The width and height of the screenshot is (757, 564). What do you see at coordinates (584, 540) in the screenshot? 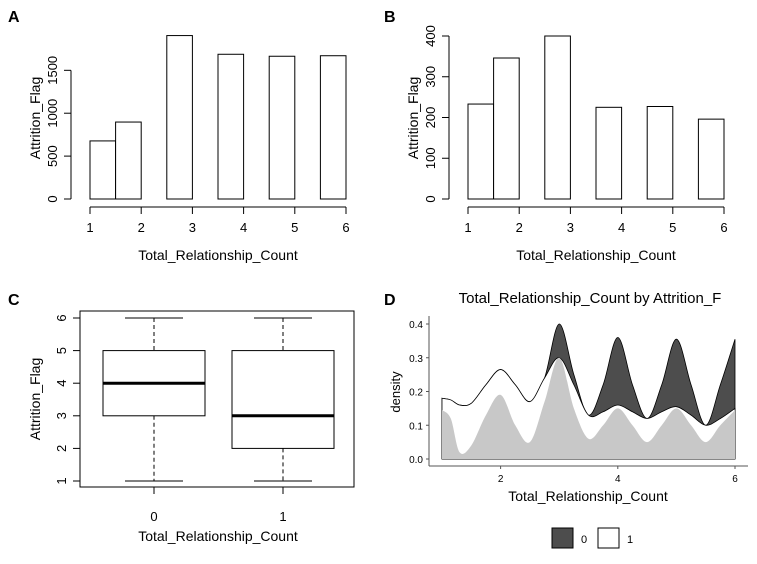
I see `legend-label: 0` at bounding box center [584, 540].